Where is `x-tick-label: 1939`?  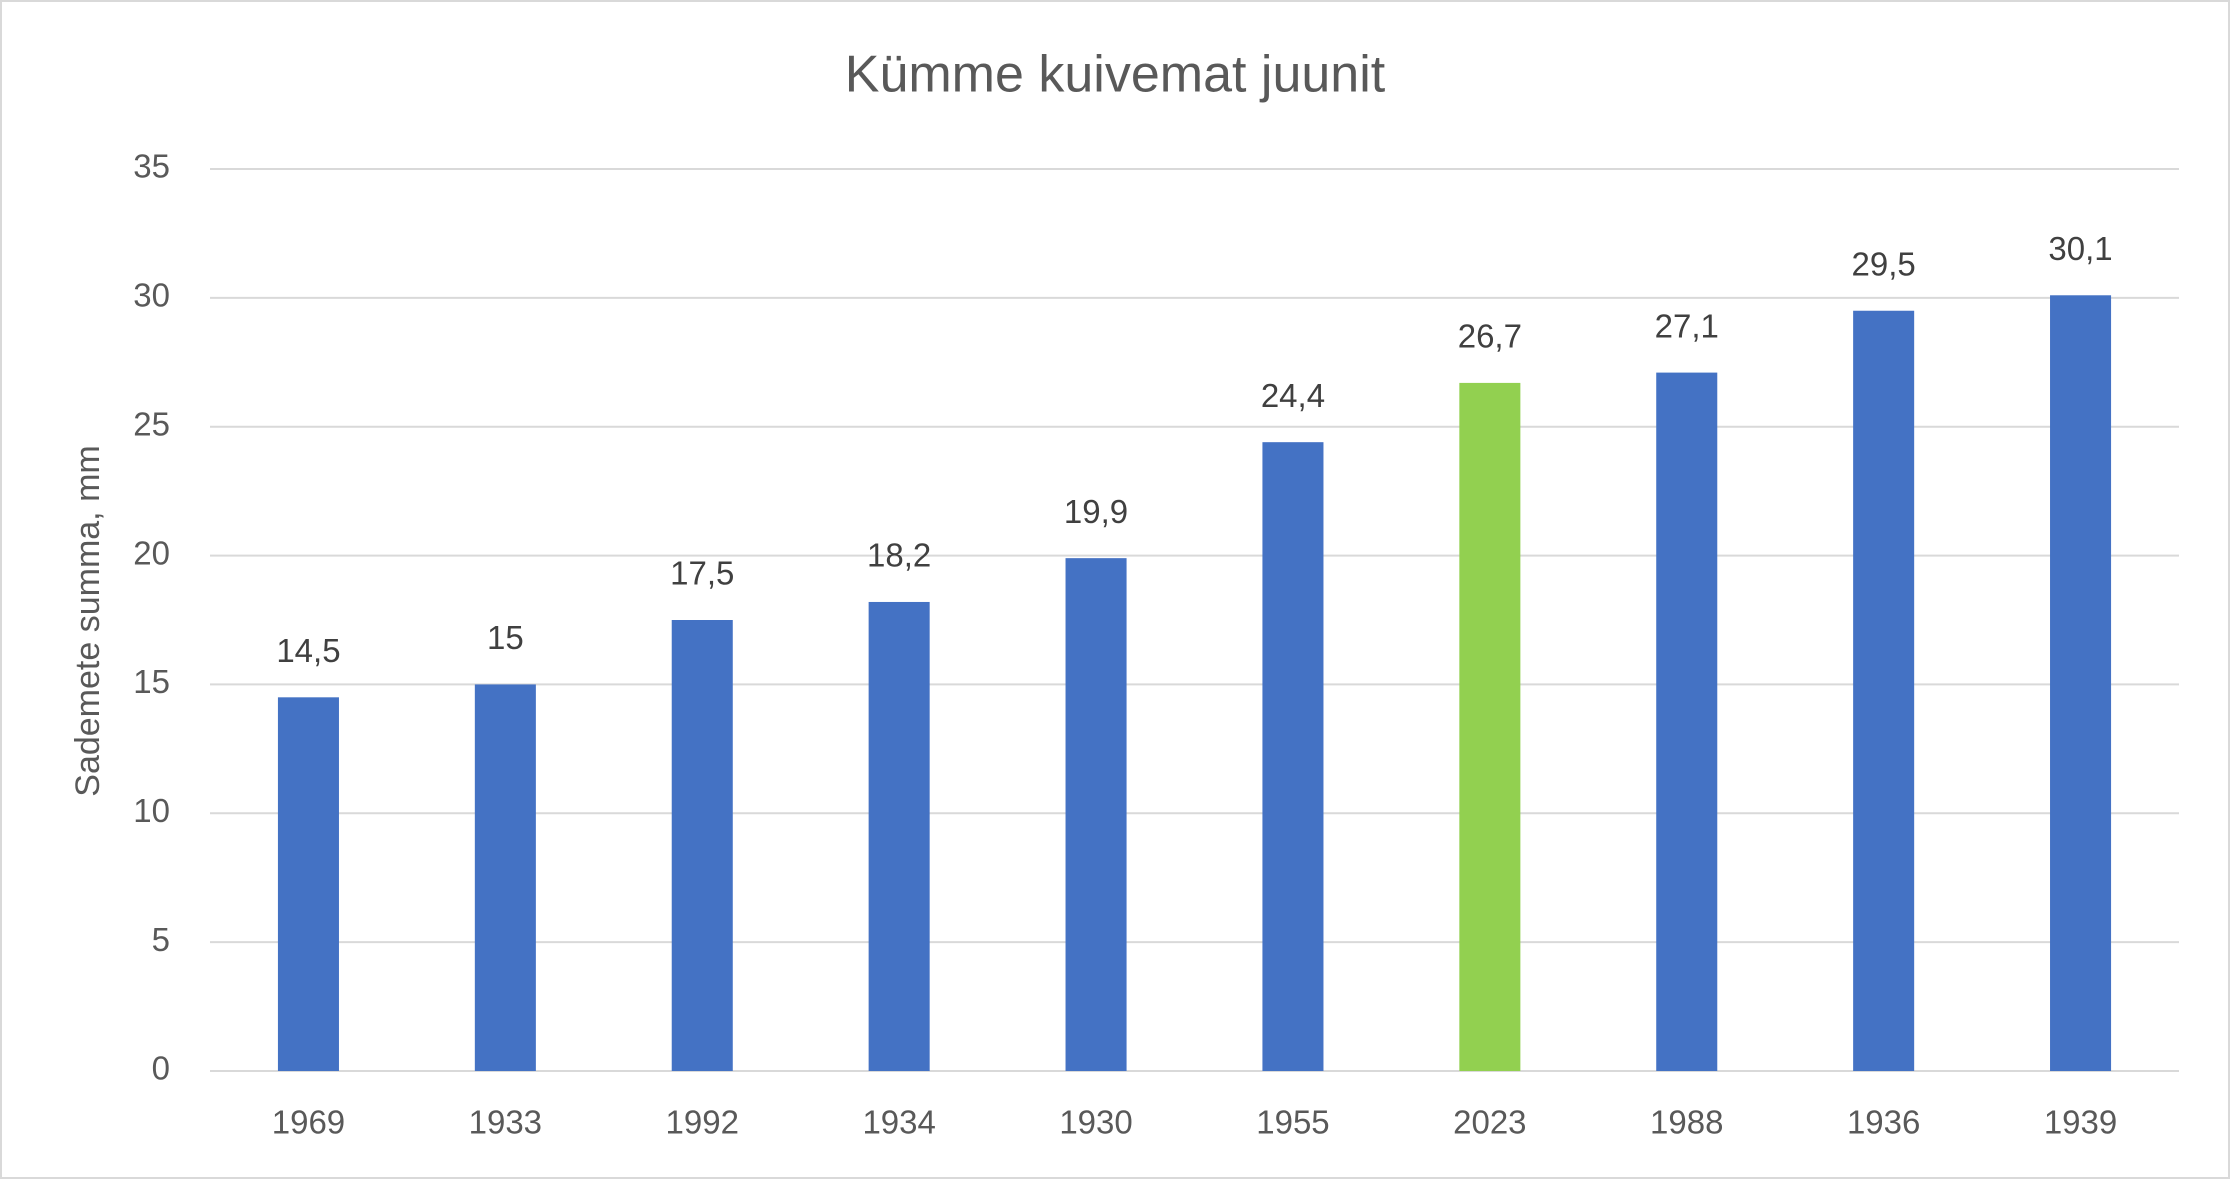 x-tick-label: 1939 is located at coordinates (2080, 1122).